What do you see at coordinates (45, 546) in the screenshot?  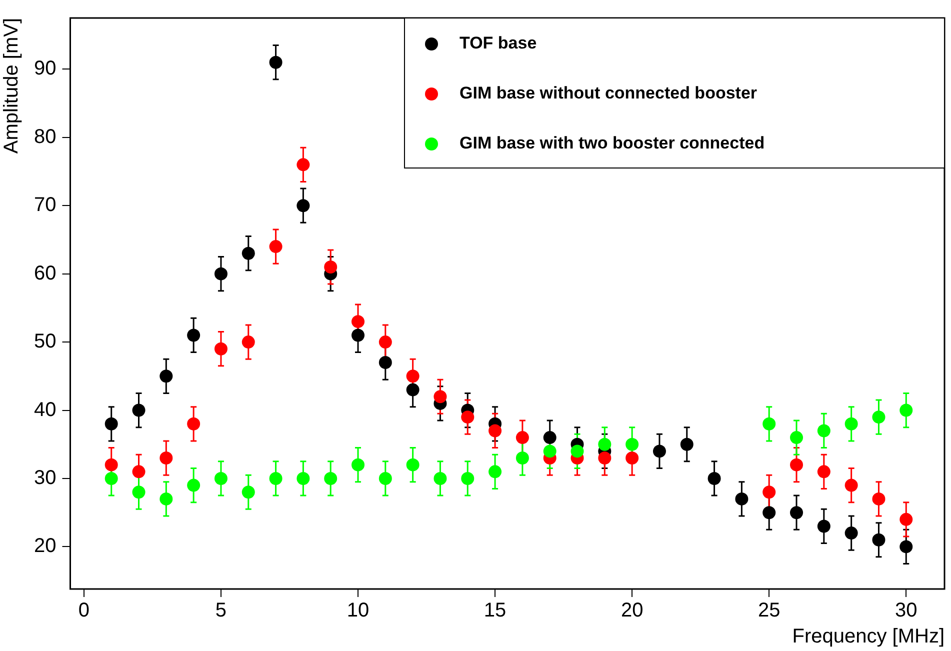 I see `y-tick-label: 20` at bounding box center [45, 546].